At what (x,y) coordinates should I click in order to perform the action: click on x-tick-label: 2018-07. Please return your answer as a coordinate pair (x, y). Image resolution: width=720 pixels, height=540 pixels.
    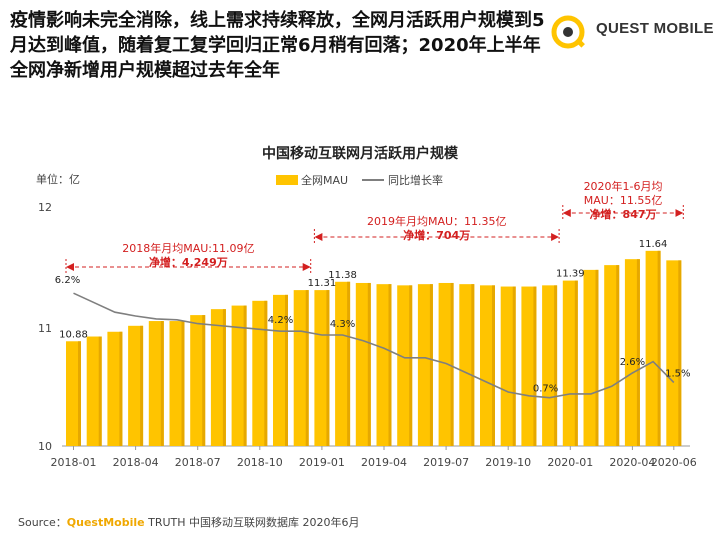
    Looking at the image, I should click on (198, 462).